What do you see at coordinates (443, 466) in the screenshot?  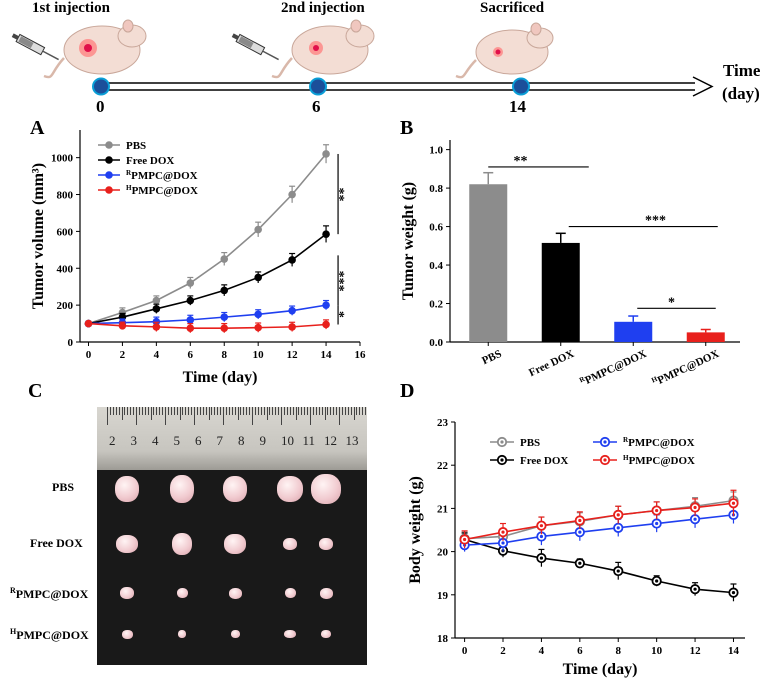 I see `chart-d-ytick-label: 22` at bounding box center [443, 466].